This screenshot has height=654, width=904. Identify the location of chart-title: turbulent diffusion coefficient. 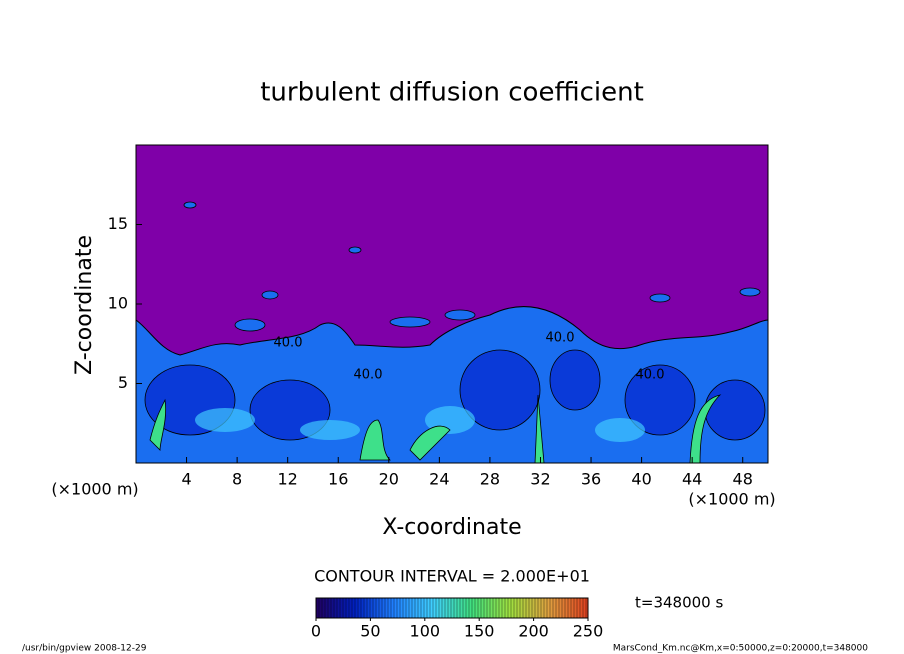
(452, 93).